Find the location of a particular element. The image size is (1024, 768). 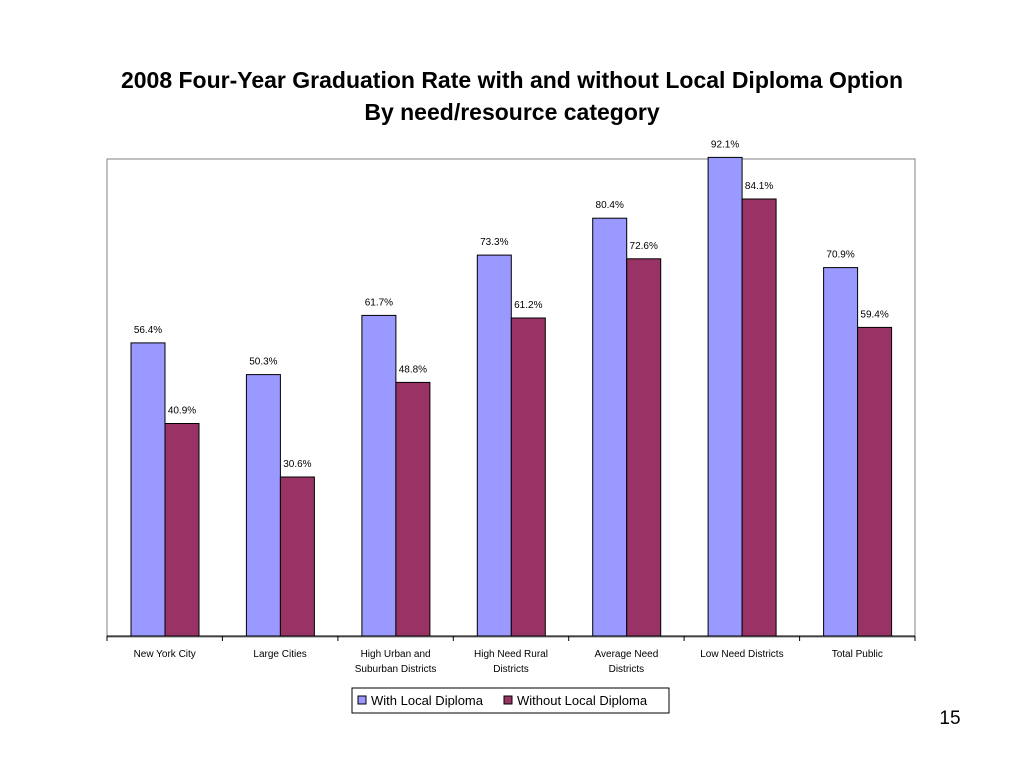

legend: With Local Diploma Without Local Diploma is located at coordinates (510, 700).